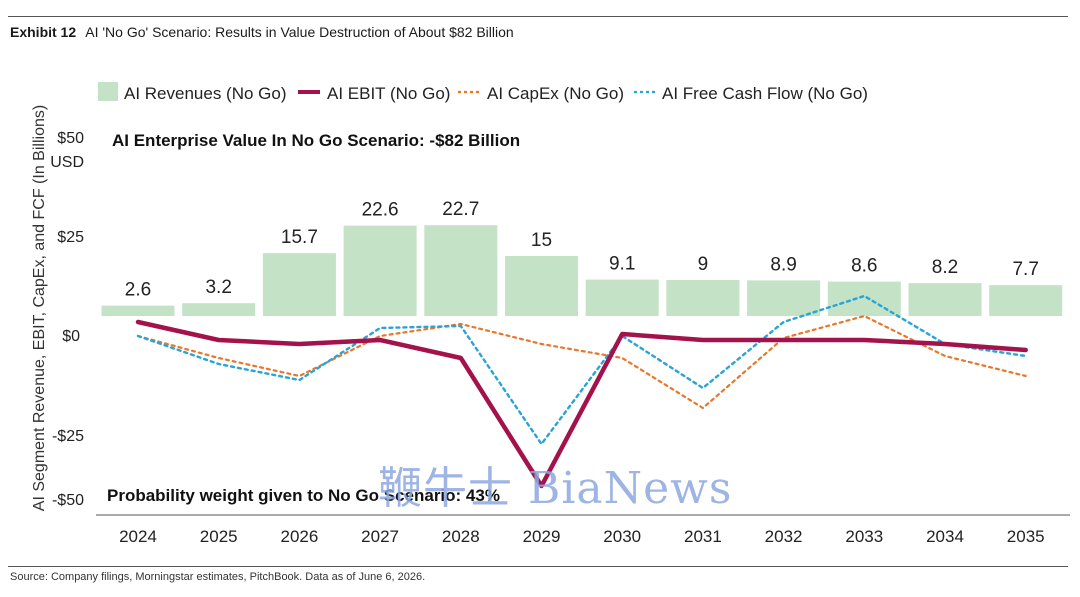  I want to click on bar-revenue-2032, so click(784, 298).